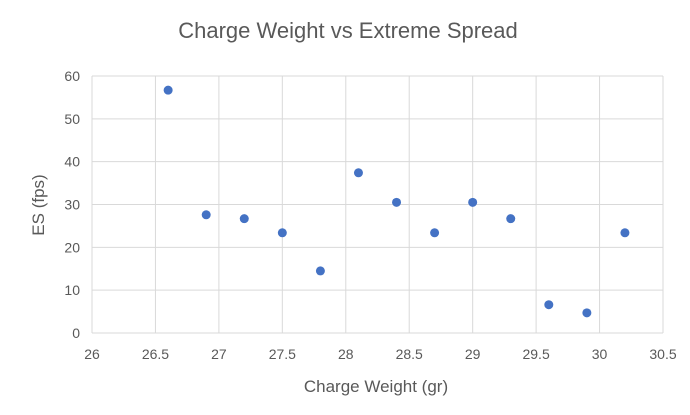 The image size is (690, 415). What do you see at coordinates (662, 354) in the screenshot?
I see `x-tick-label: 30.5` at bounding box center [662, 354].